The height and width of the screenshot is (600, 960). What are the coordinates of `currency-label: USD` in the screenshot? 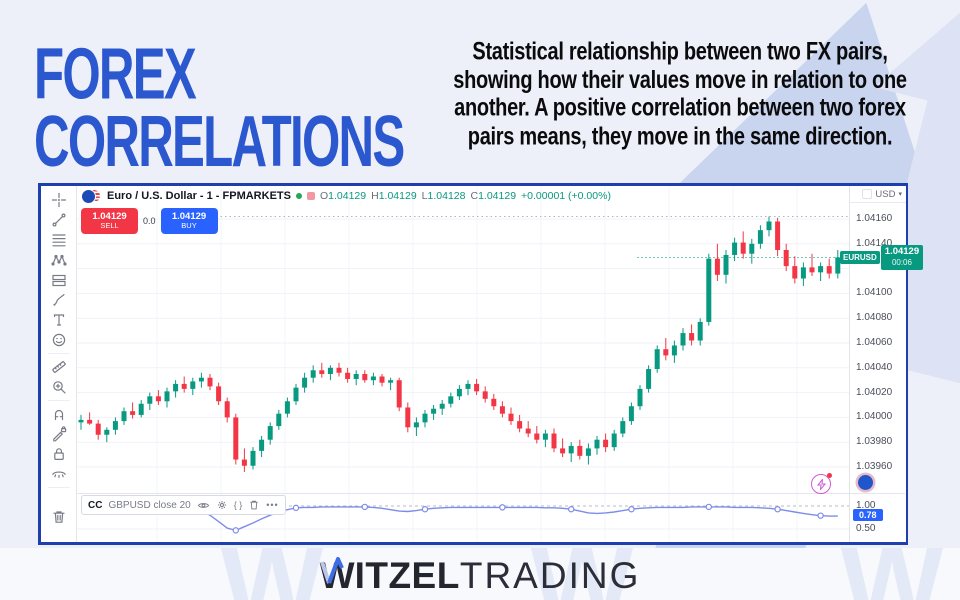 It's located at (885, 194).